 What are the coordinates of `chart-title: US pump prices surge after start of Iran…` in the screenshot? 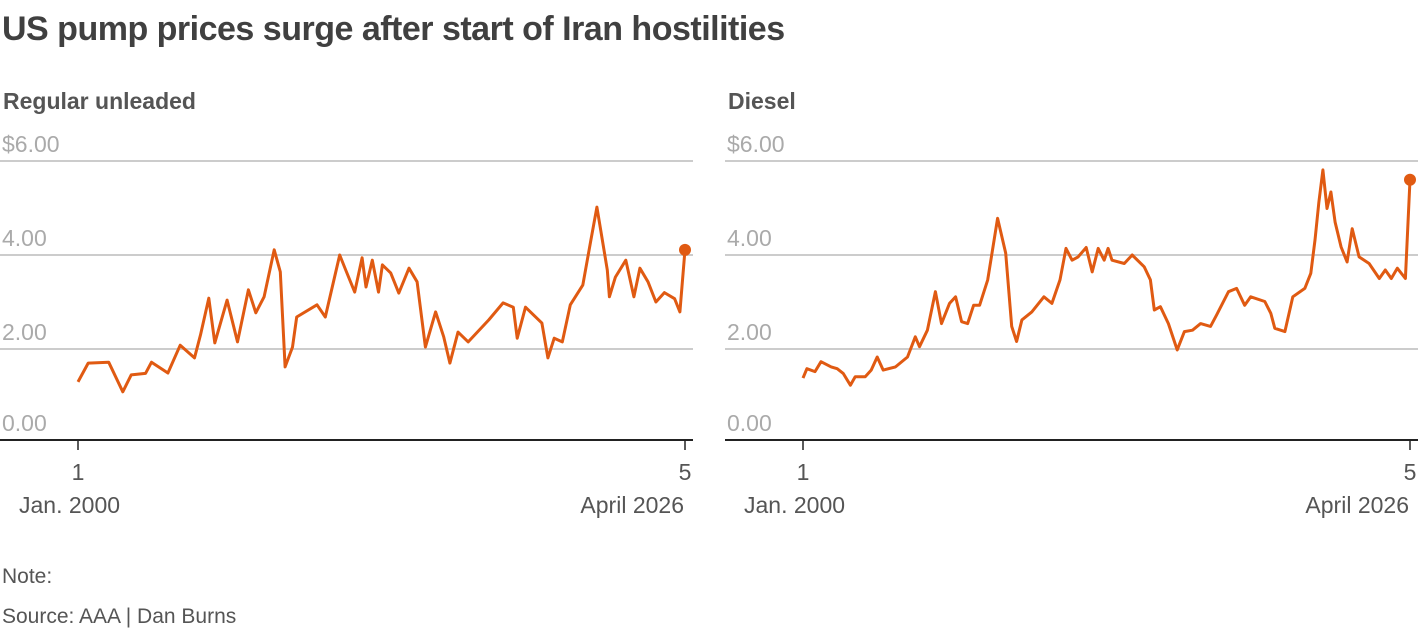 It's located at (393, 29).